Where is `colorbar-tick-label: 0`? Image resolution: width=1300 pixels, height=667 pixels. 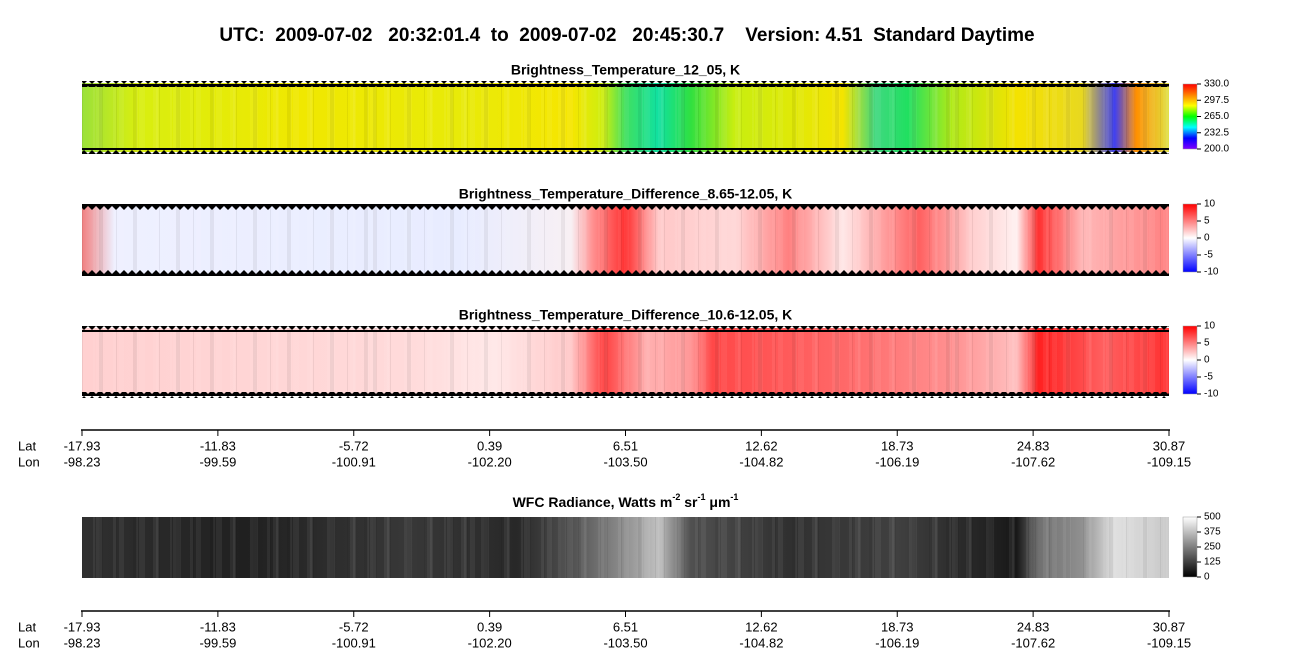
colorbar-tick-label: 0 is located at coordinates (1207, 577).